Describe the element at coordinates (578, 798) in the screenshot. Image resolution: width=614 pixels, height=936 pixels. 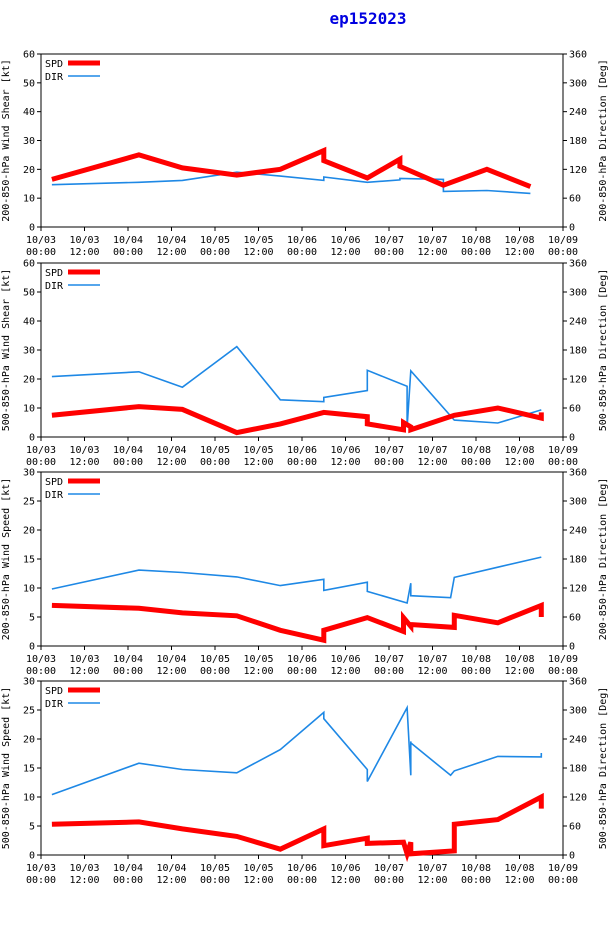
I see `y-right-tick-label: 120` at that location.